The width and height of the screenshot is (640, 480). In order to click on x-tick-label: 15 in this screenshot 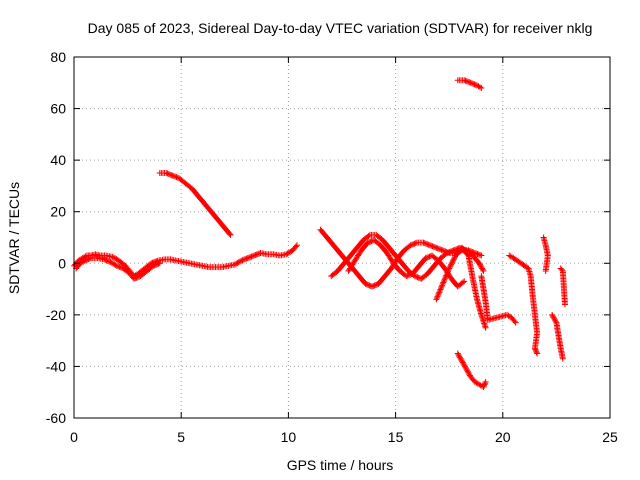, I will do `click(396, 437)`.